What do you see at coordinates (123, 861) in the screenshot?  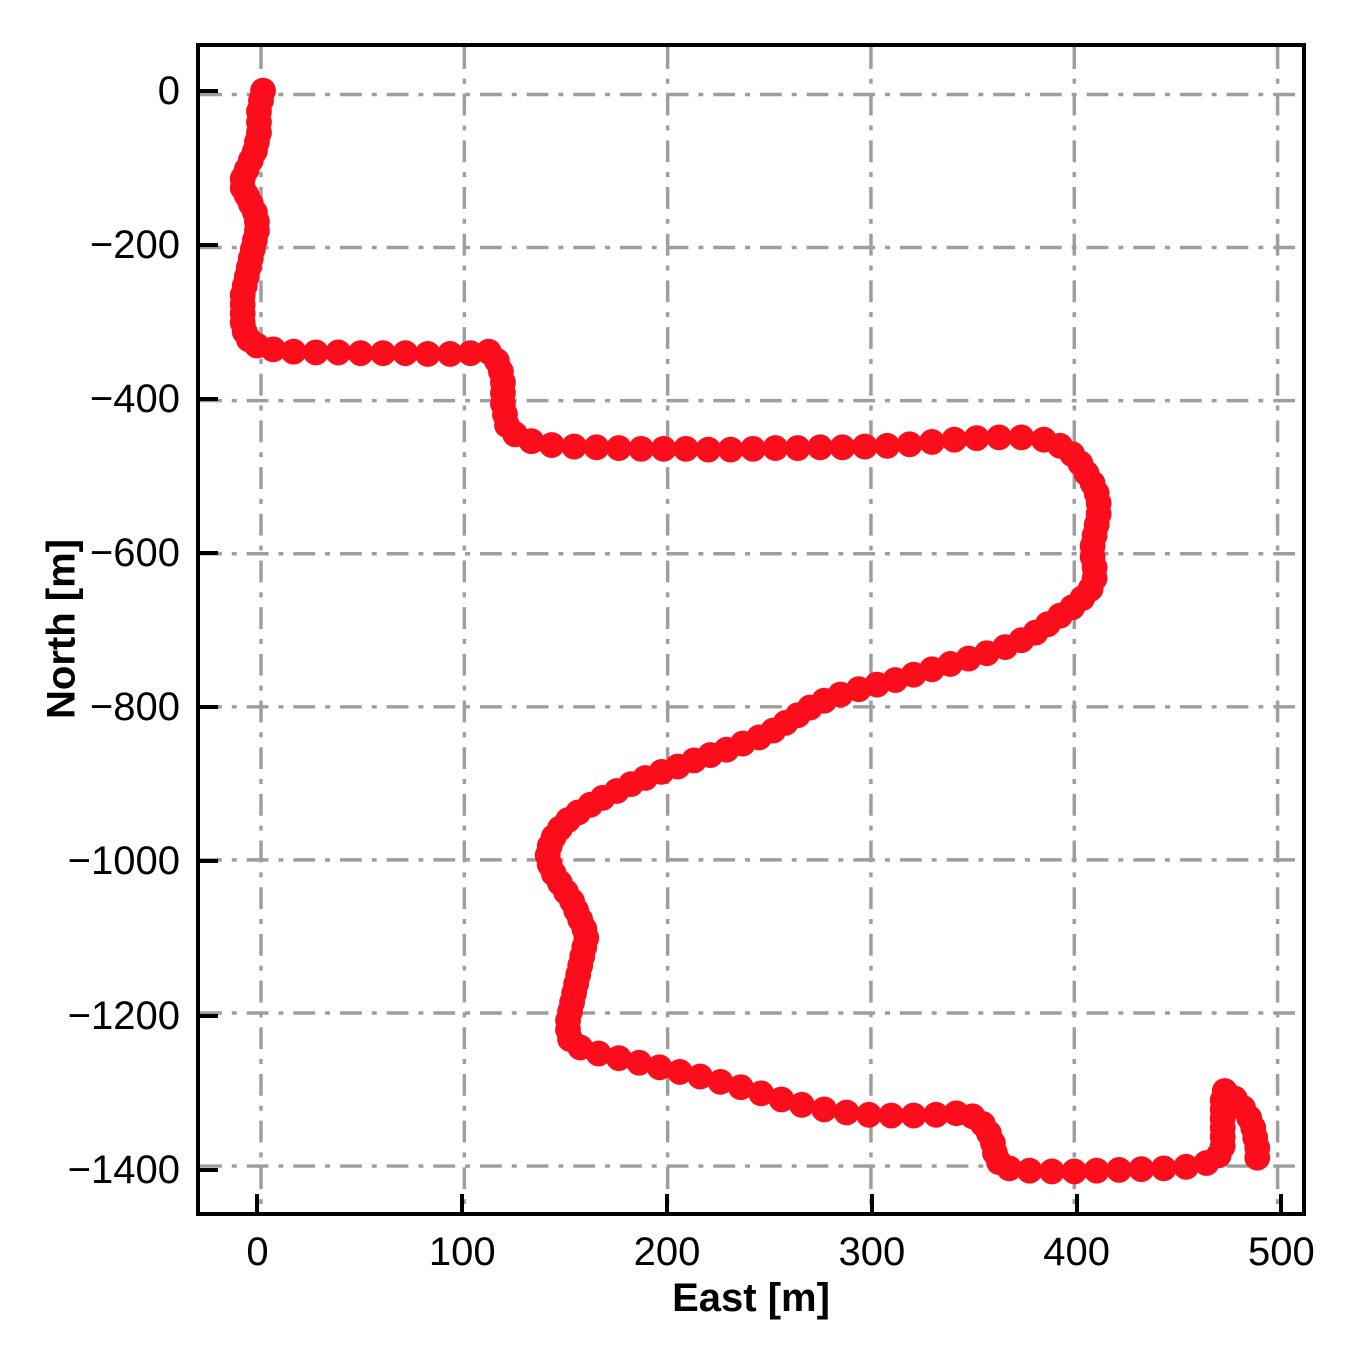 I see `y-tick-label: −1000` at bounding box center [123, 861].